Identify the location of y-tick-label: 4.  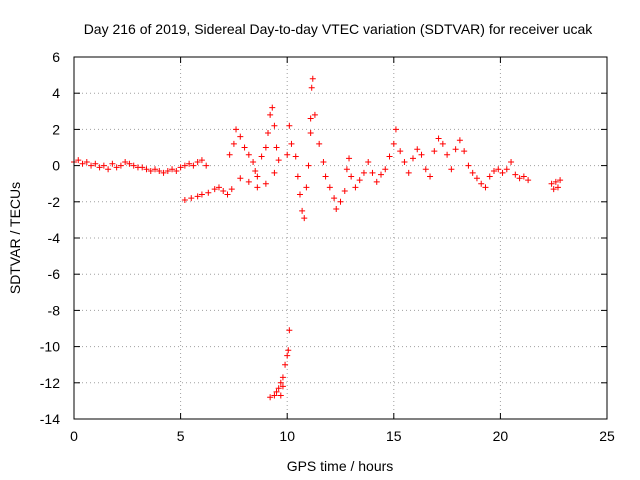
(56, 93).